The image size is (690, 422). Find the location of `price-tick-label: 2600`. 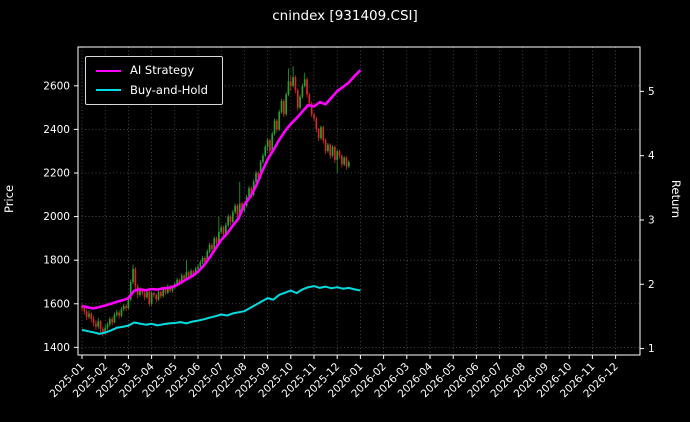

price-tick-label: 2600 is located at coordinates (56, 86).